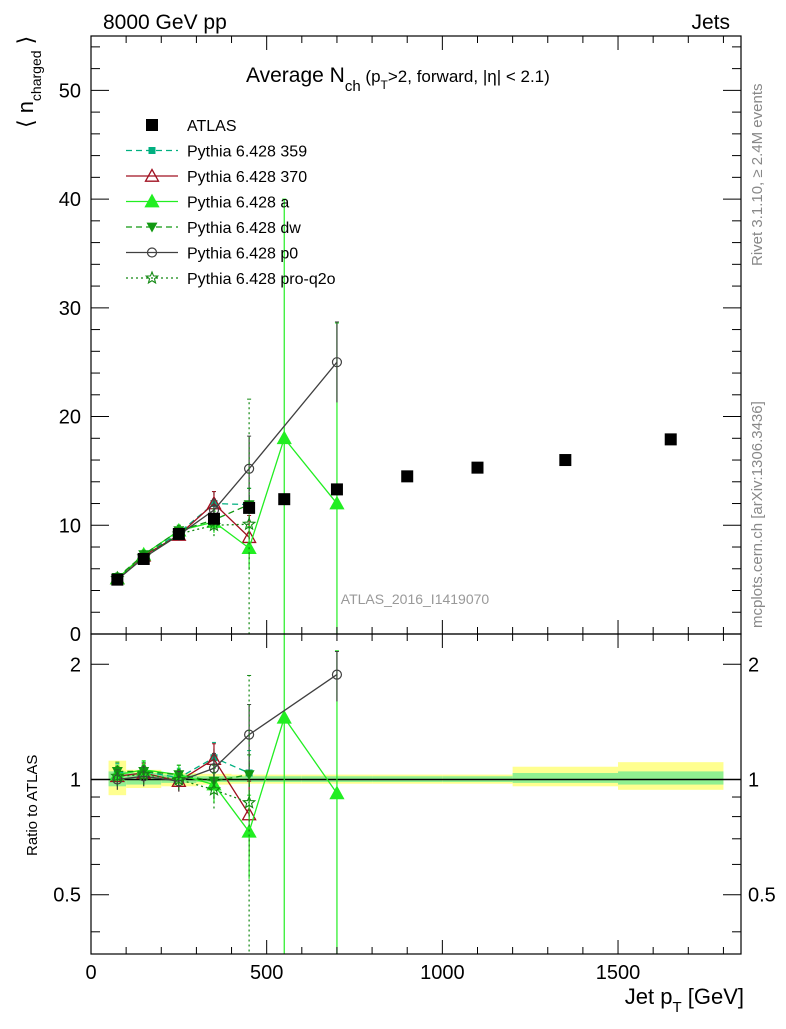 This screenshot has height=1029, width=786. Describe the element at coordinates (469, 76) in the screenshot. I see `title-cond-b: >2, forward, |η| < 2.1)` at that location.